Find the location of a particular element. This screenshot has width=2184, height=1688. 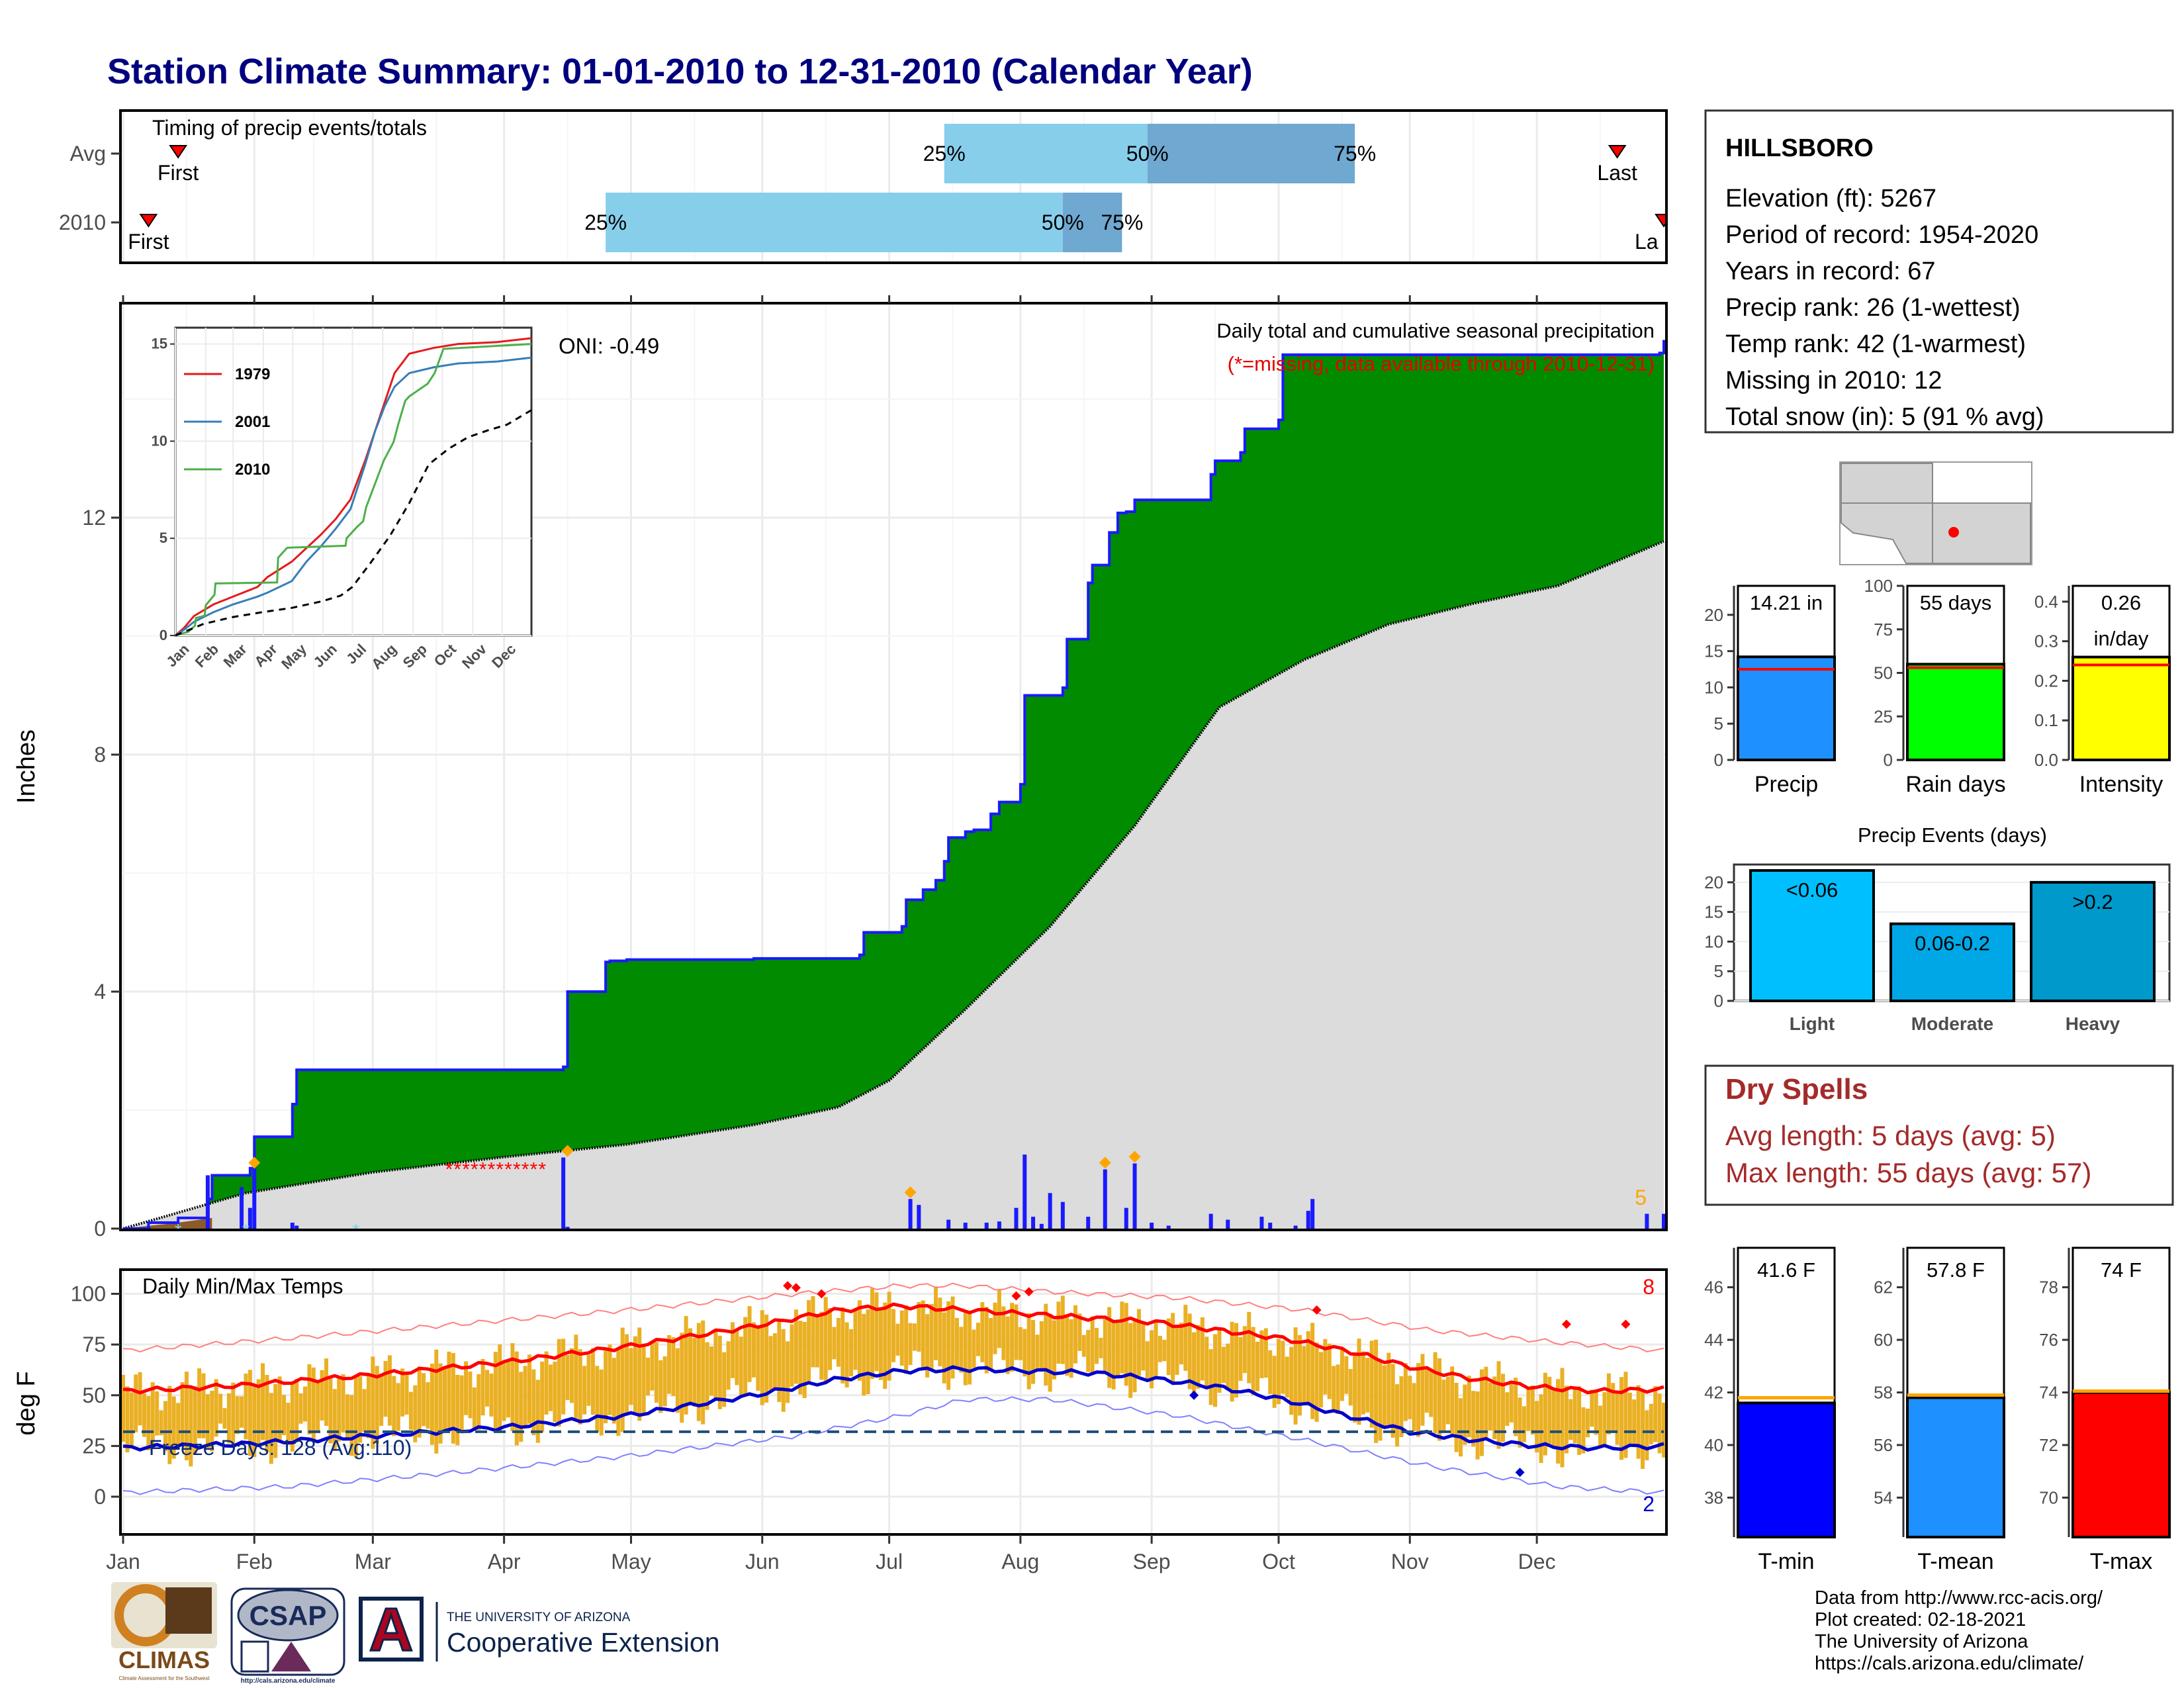

events-category-label: Heavy is located at coordinates (2093, 1023).